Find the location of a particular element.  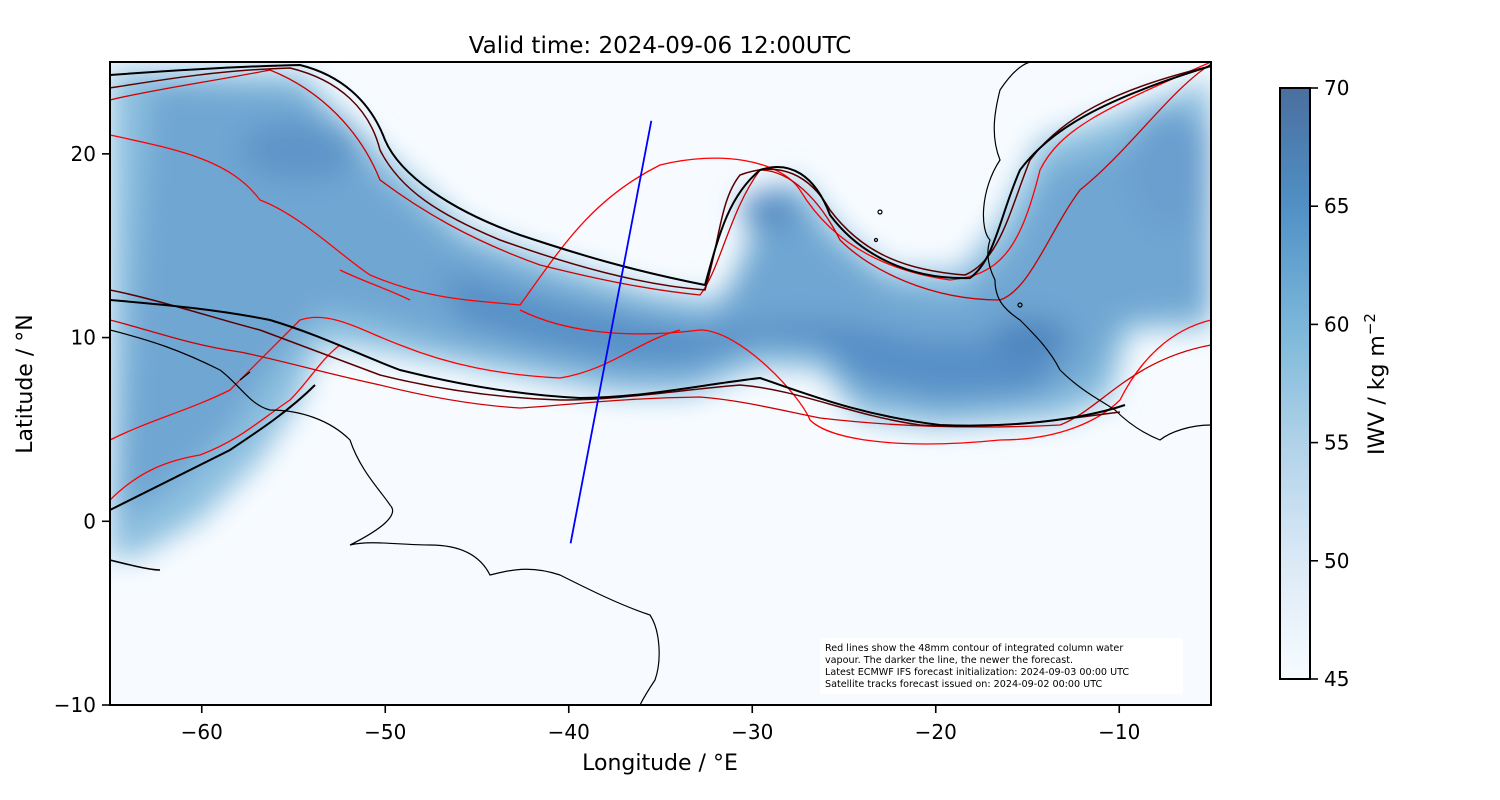

y-axis-ticks: 20 10 0 −10 is located at coordinates (82, 429).